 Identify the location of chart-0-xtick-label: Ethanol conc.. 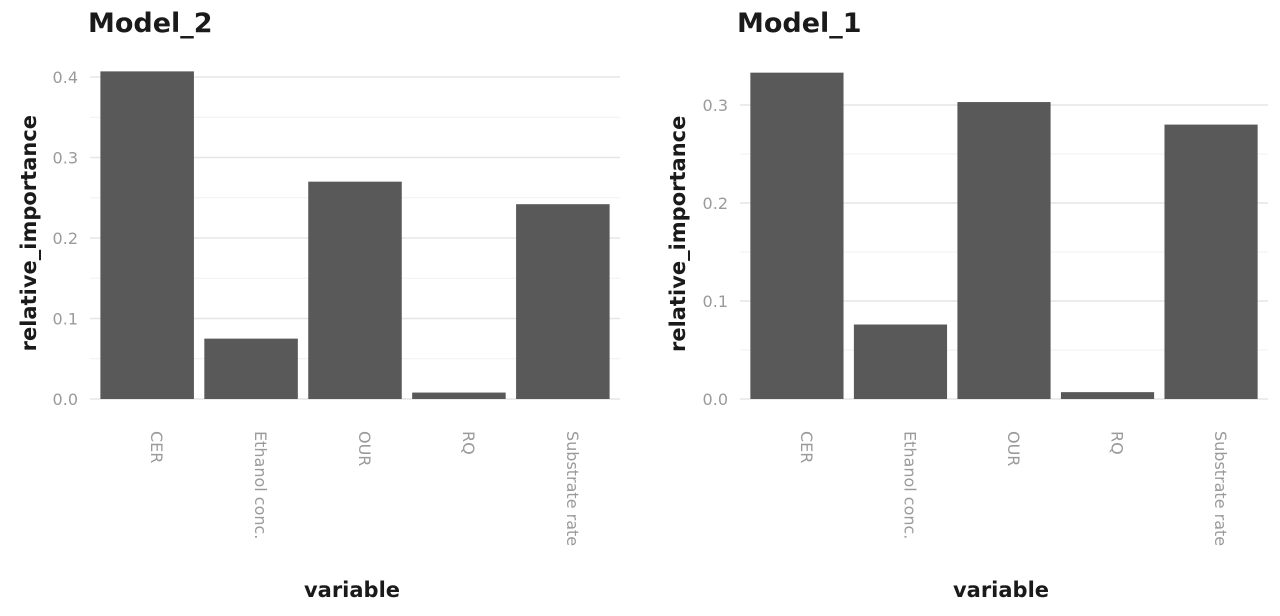
(260, 485).